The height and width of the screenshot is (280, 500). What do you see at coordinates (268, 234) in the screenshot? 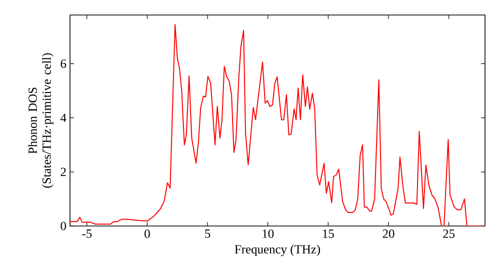
I see `x-tick-label: 10` at bounding box center [268, 234].